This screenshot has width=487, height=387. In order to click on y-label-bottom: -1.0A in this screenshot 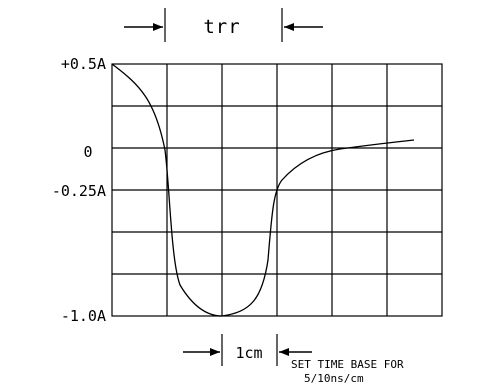, I will do `click(83, 316)`.